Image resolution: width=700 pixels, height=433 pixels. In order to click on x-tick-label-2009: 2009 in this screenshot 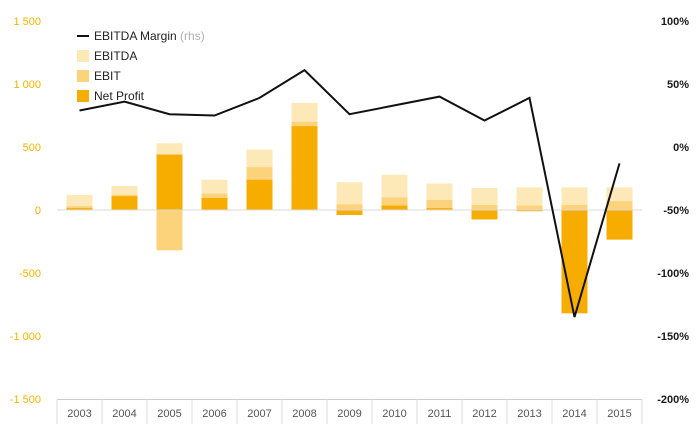, I will do `click(349, 414)`.